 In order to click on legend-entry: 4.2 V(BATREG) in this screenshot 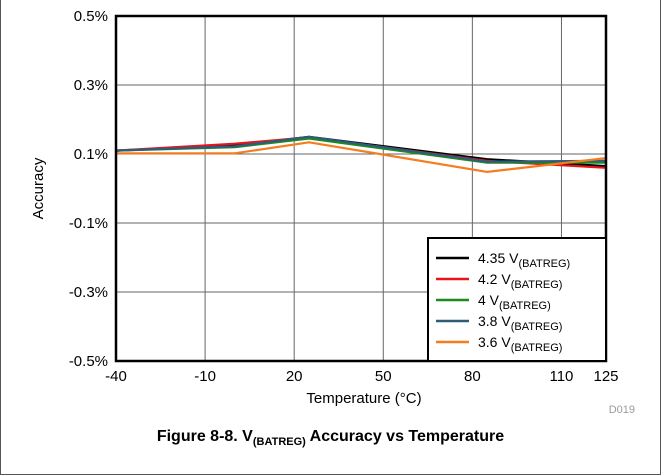, I will do `click(520, 281)`.